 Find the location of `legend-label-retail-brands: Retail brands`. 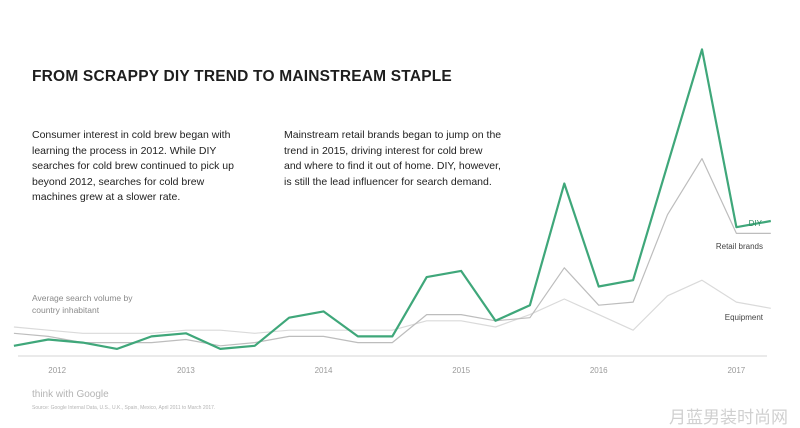

legend-label-retail-brands: Retail brands is located at coordinates (739, 246).